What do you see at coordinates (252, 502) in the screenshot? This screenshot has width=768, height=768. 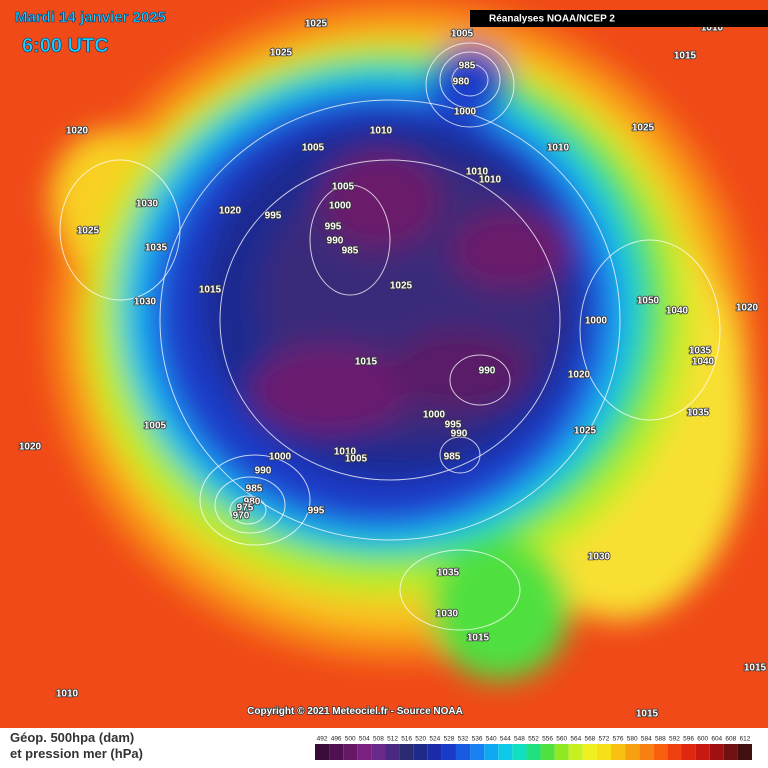 I see `pressure-label: 980` at bounding box center [252, 502].